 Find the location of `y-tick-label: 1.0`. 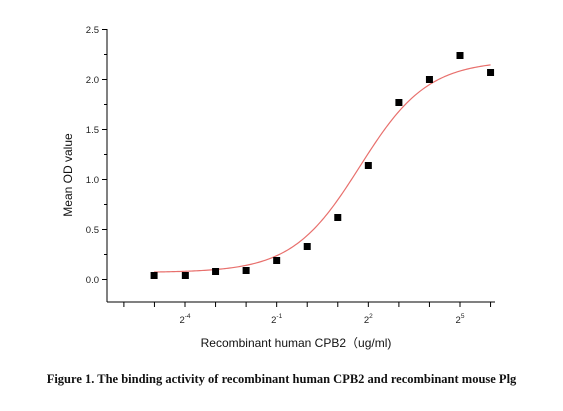

y-tick-label: 1.0 is located at coordinates (92, 180).